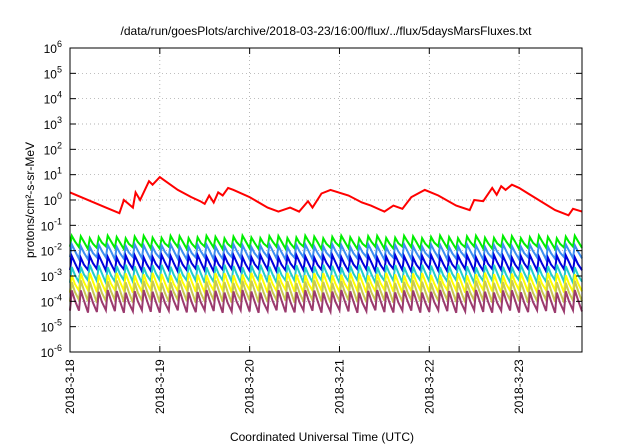 The width and height of the screenshot is (640, 448). What do you see at coordinates (53, 123) in the screenshot?
I see `y-tick-label: 10³` at bounding box center [53, 123].